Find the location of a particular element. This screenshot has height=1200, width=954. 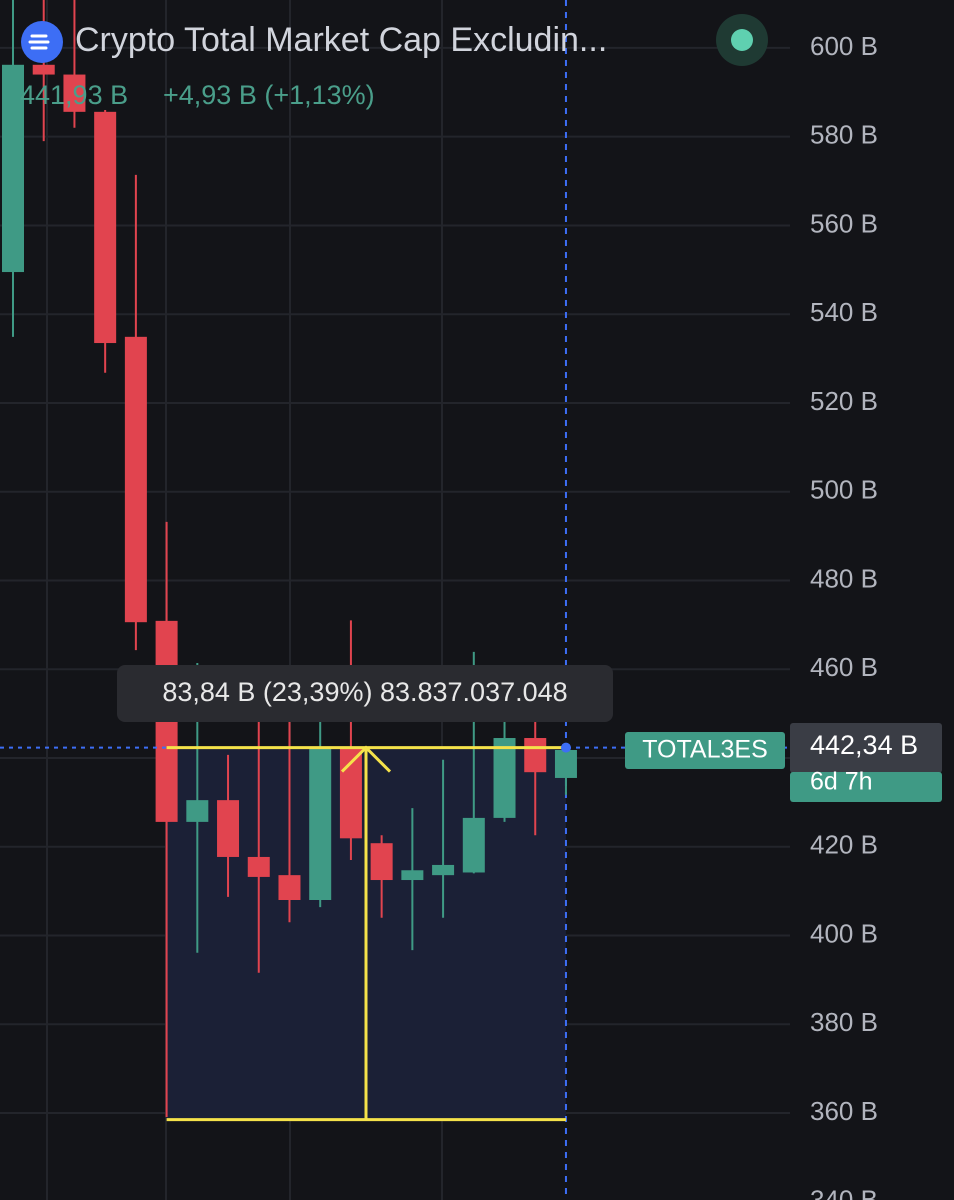

y-tick-label: 580 B is located at coordinates (844, 135).